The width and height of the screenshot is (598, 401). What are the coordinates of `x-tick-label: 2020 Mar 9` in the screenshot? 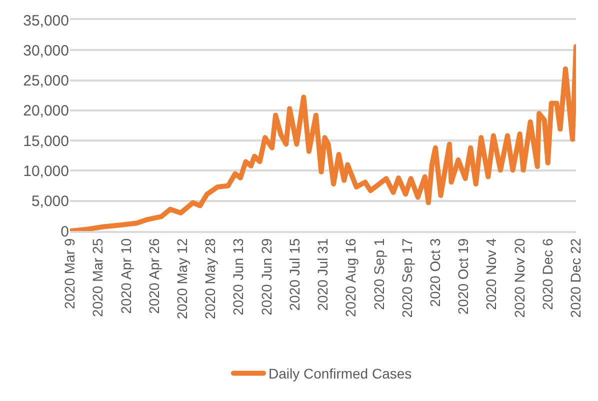 It's located at (70, 274).